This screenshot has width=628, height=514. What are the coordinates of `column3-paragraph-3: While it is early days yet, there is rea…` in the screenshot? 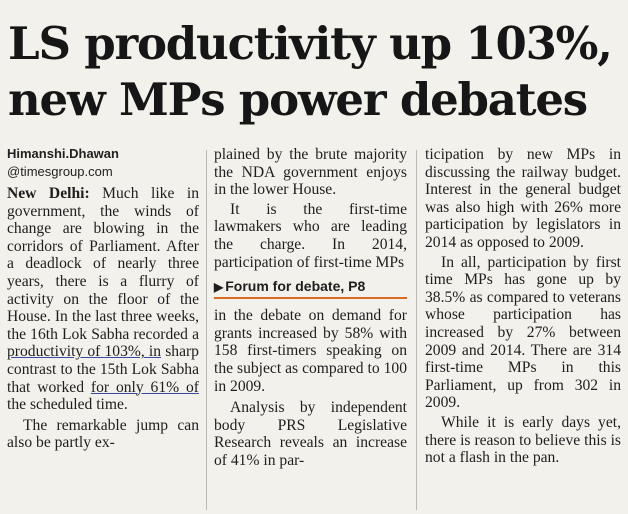 It's located at (523, 440).